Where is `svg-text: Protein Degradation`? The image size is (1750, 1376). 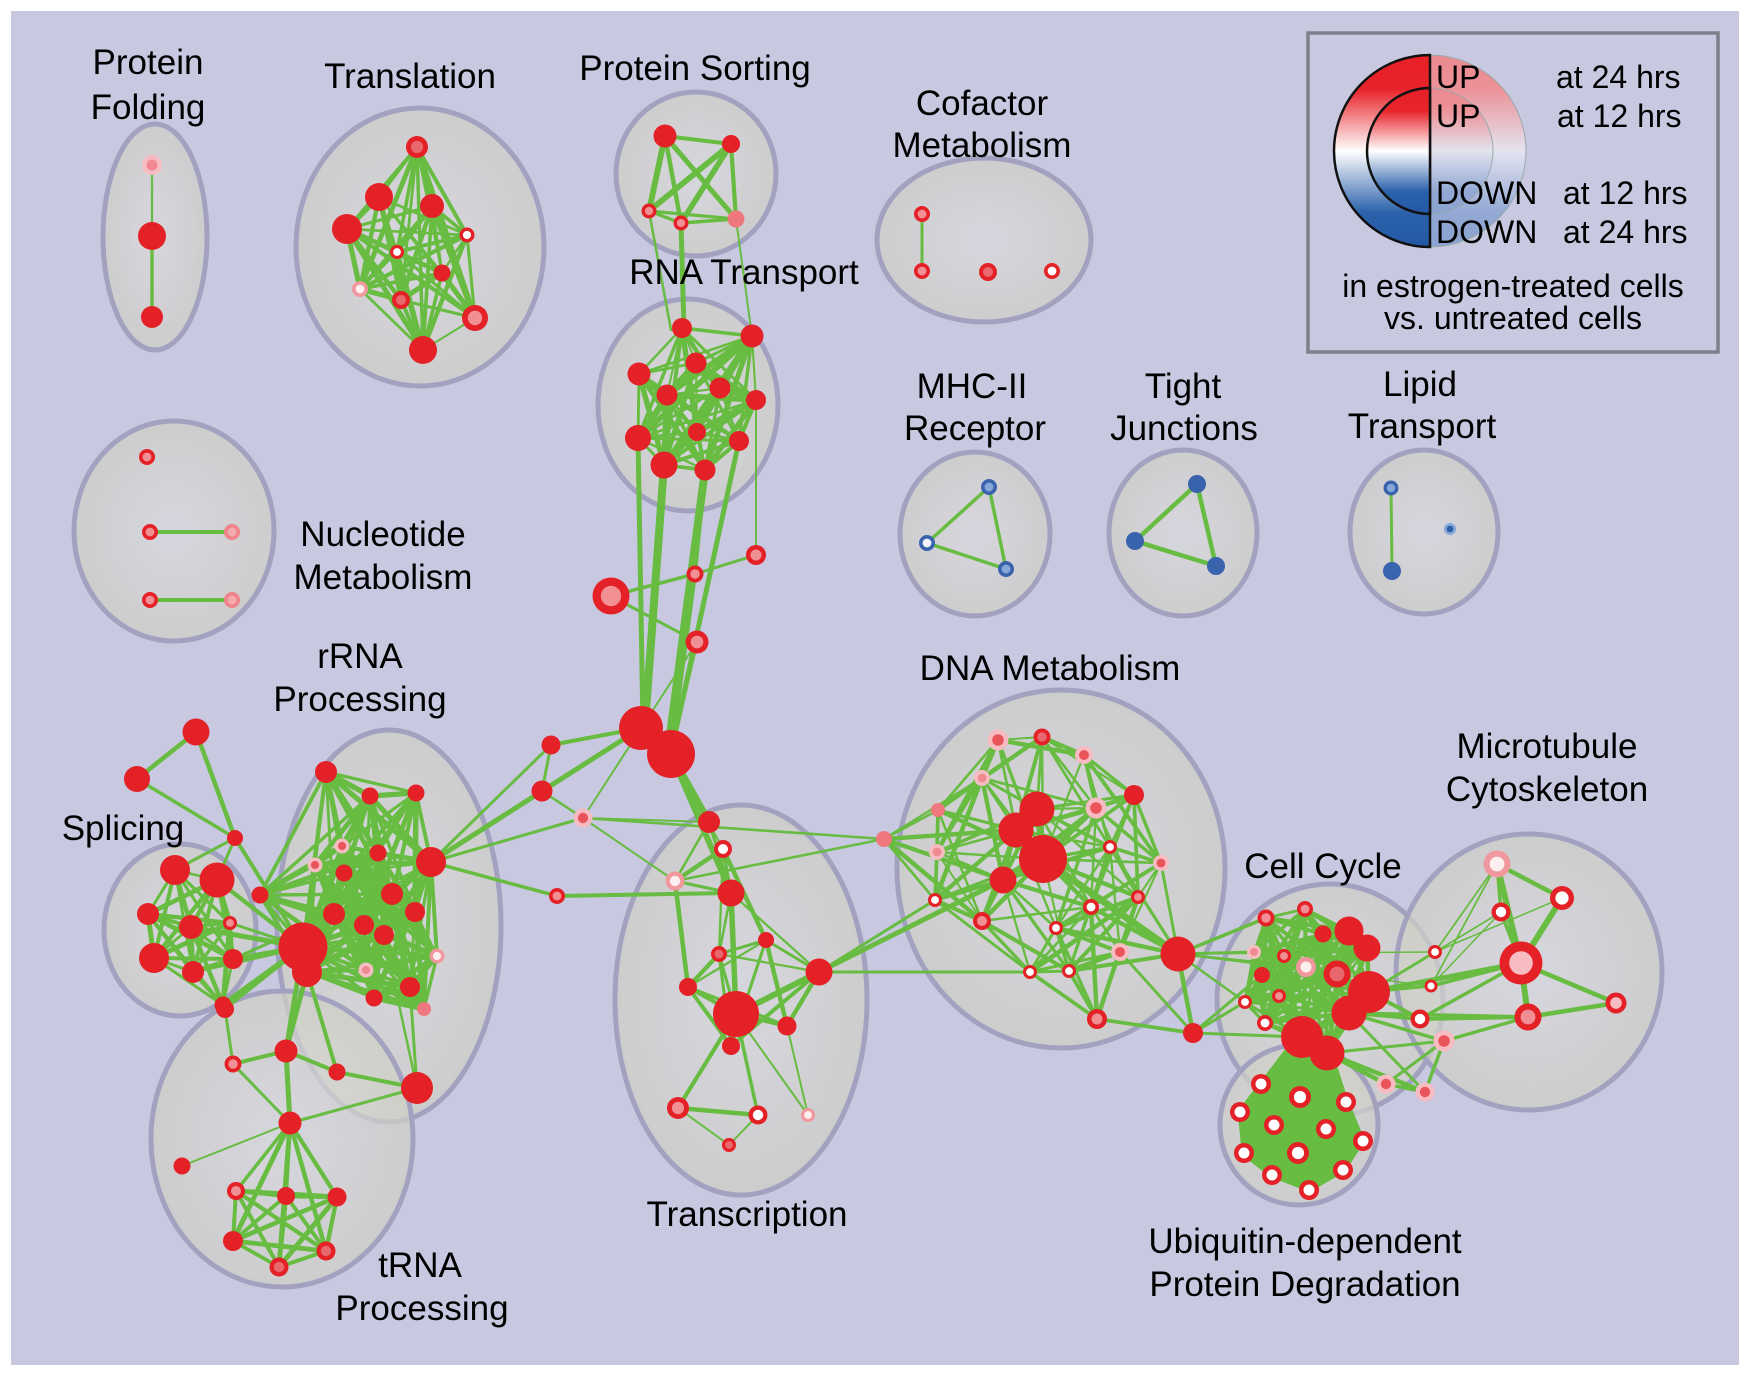 svg-text: Protein Degradation is located at coordinates (1304, 1284).